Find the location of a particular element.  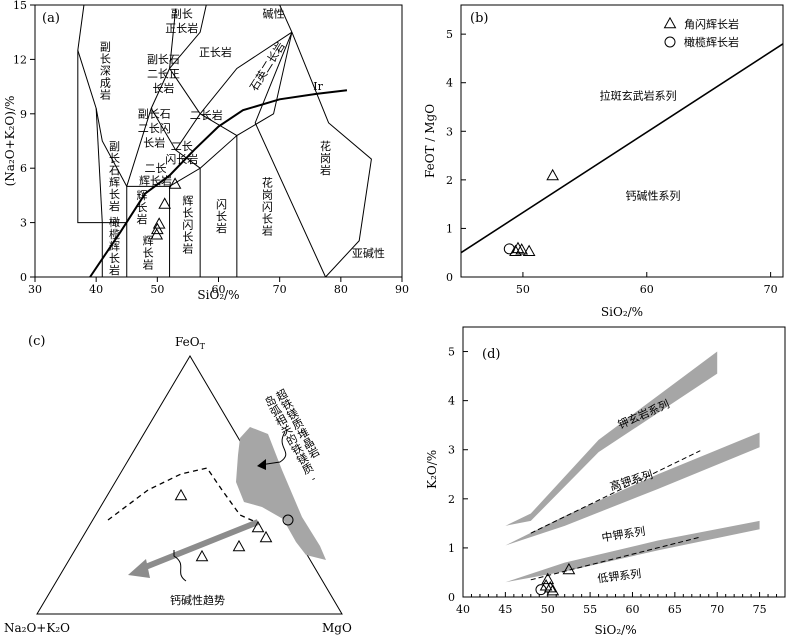

panel-d-x-tick-label: 65 is located at coordinates (675, 609).